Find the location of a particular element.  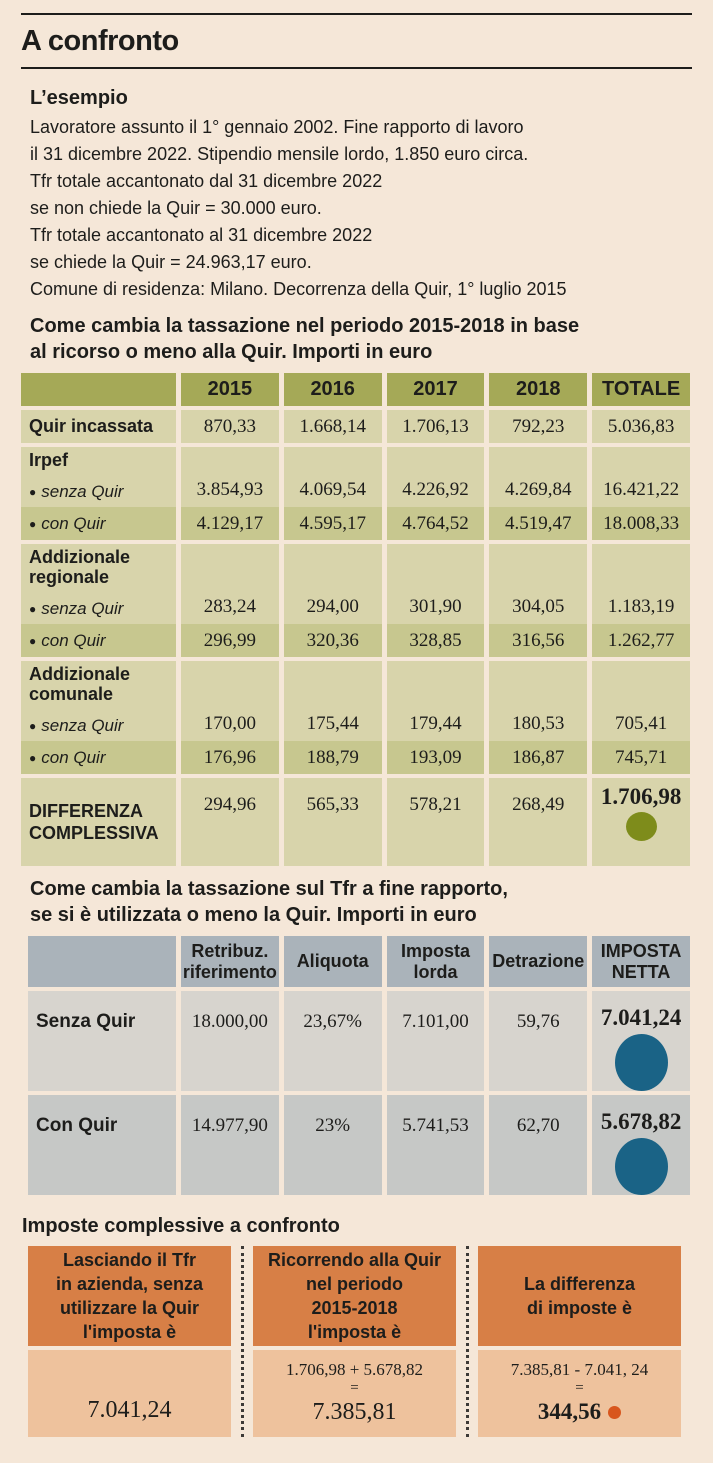

cell-value: 705,41 is located at coordinates (641, 701).